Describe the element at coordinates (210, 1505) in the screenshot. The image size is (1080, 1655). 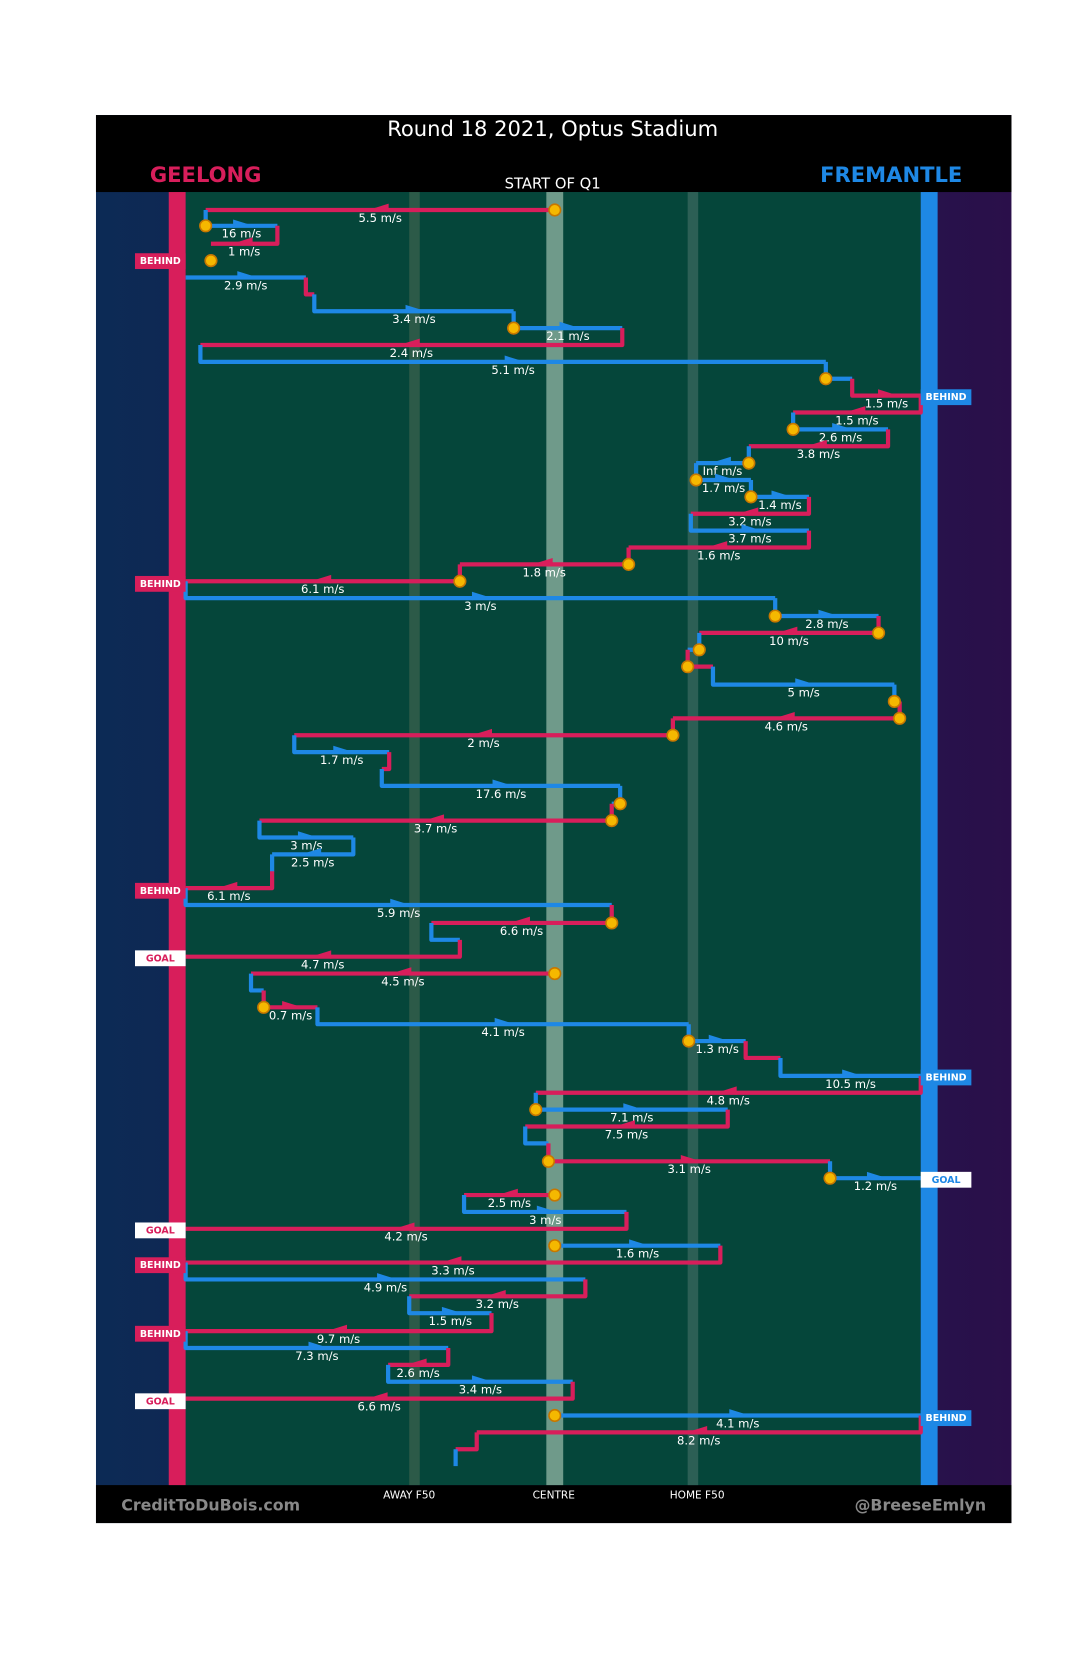
I see `credit: CreditToDuBois.com` at that location.